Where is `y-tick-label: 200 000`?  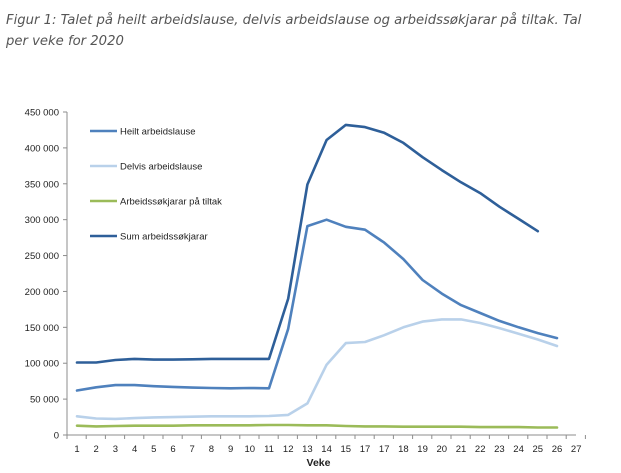
y-tick-label: 200 000 is located at coordinates (42, 292).